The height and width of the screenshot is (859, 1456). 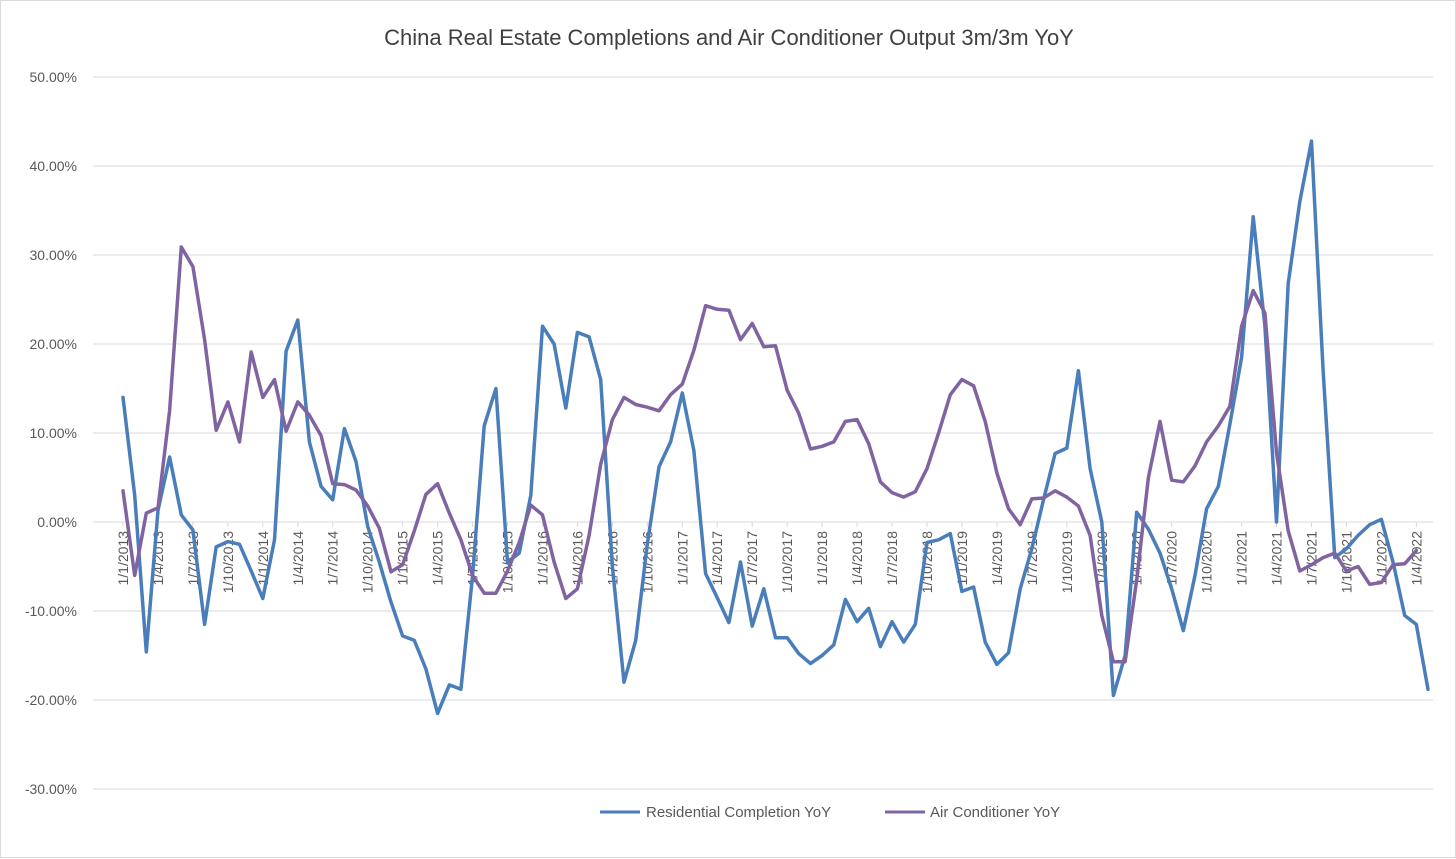 I want to click on x-tick-label: 1/10/2014, so click(x=368, y=562).